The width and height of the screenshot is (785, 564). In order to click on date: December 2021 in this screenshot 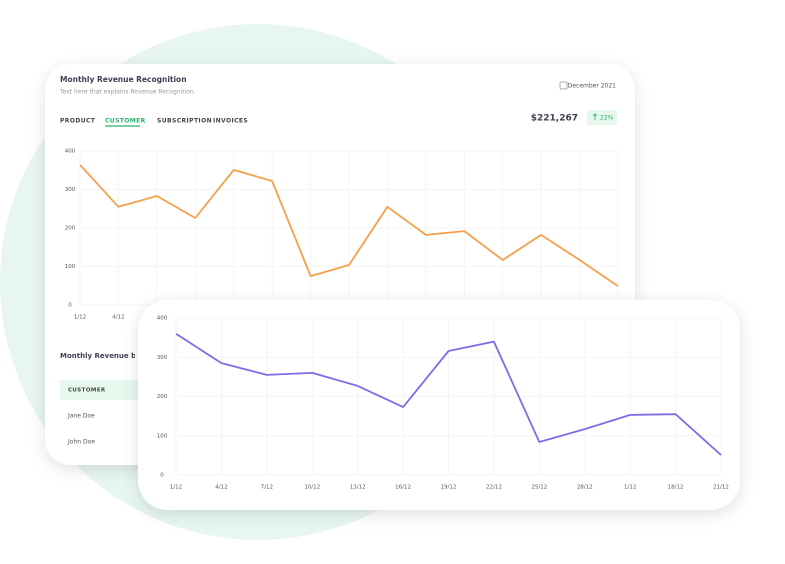, I will do `click(592, 86)`.